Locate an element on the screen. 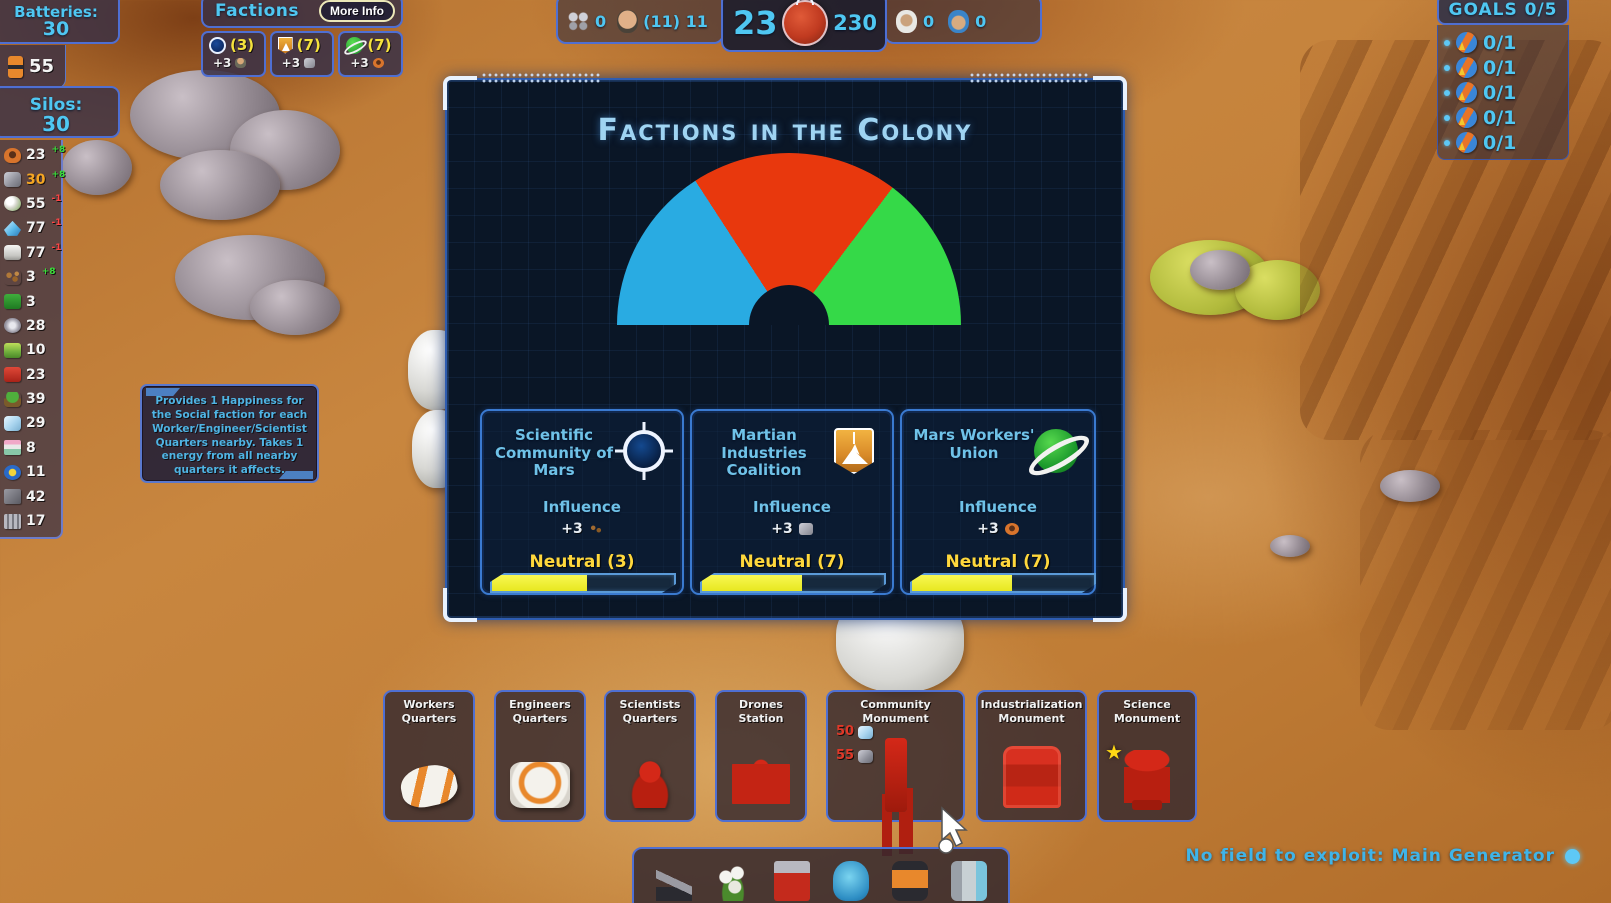 This screenshot has height=903, width=1611. resource-row: 39 is located at coordinates (32, 399).